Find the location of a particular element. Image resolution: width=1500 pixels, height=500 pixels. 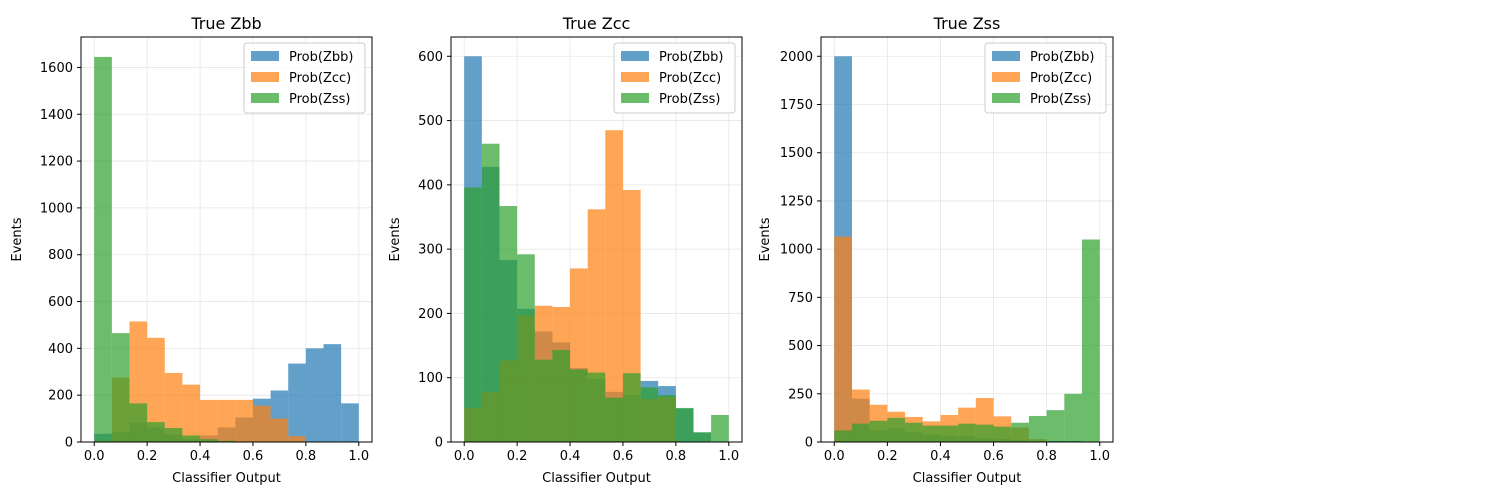

y-tick-label: 1200 is located at coordinates (56, 162).